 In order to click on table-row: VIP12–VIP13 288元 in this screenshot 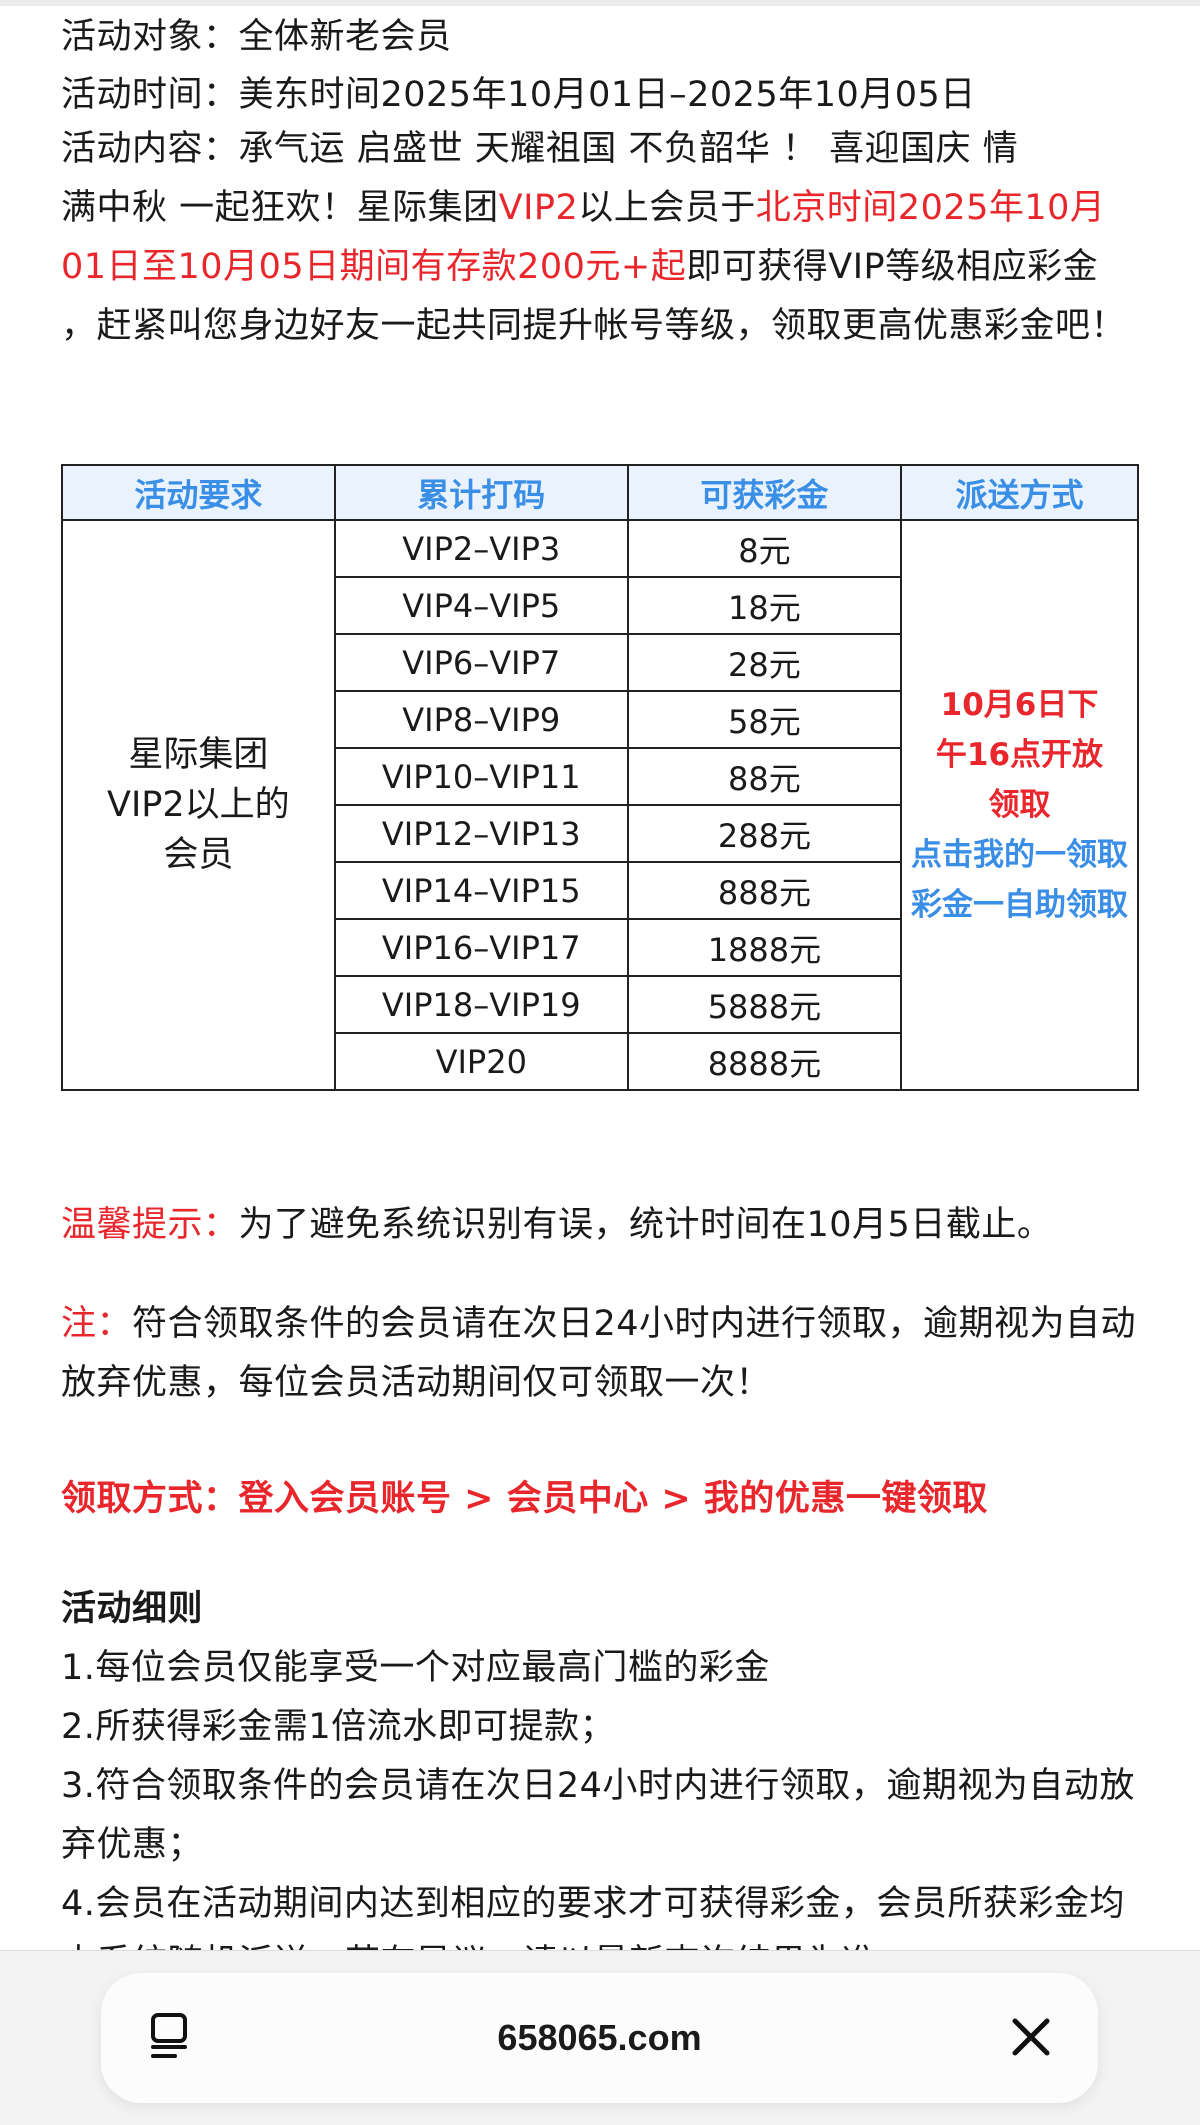, I will do `click(600, 833)`.